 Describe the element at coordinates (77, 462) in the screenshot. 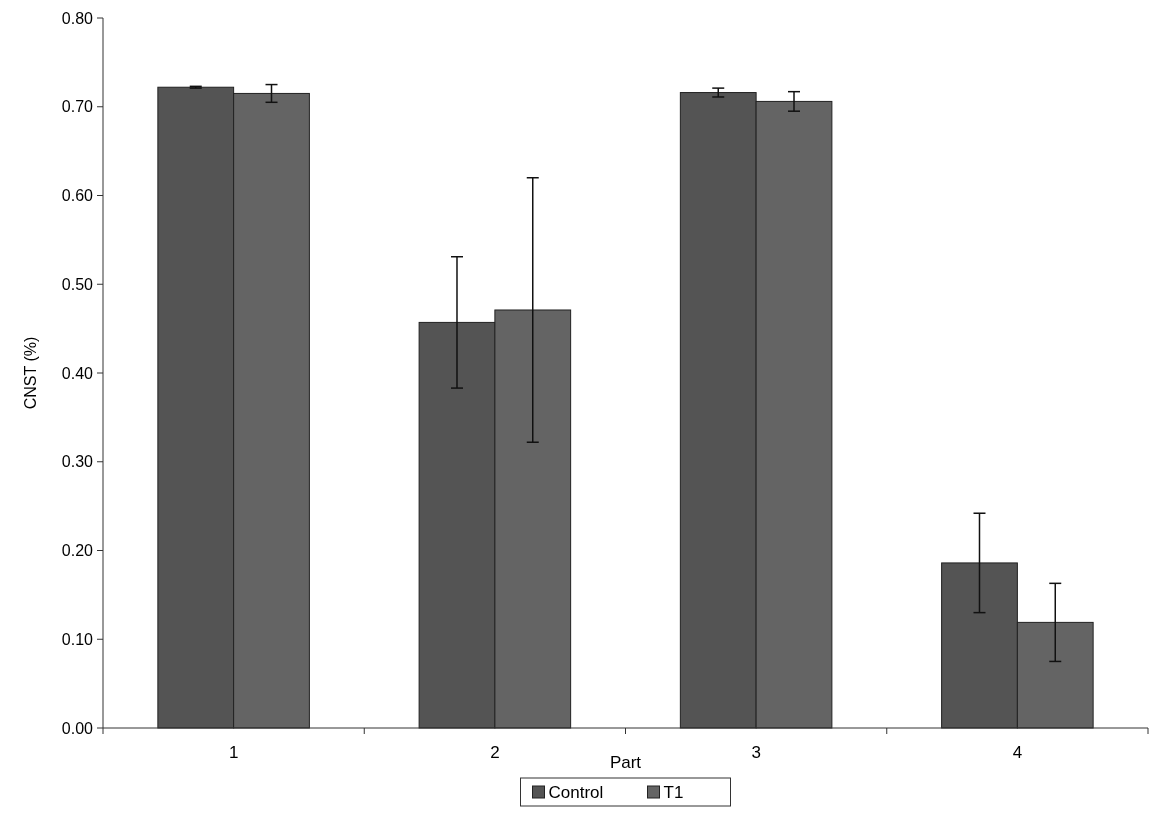

I see `y-tick-label: 0.30` at that location.